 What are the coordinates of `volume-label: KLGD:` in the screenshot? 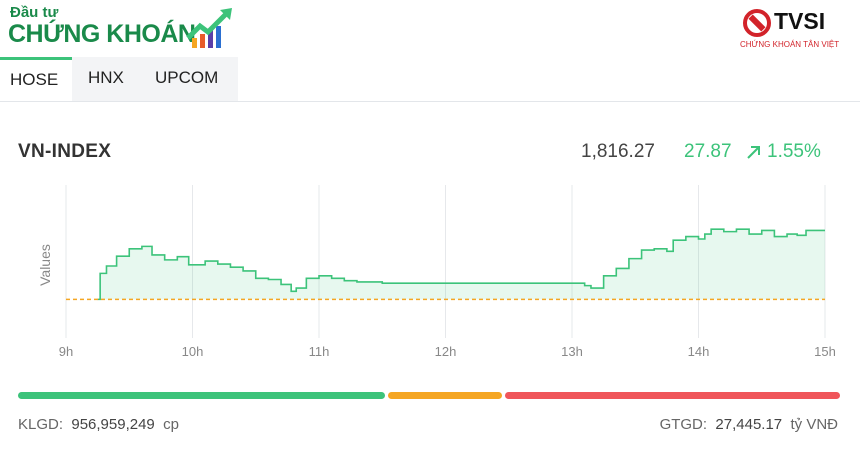 It's located at (41, 424).